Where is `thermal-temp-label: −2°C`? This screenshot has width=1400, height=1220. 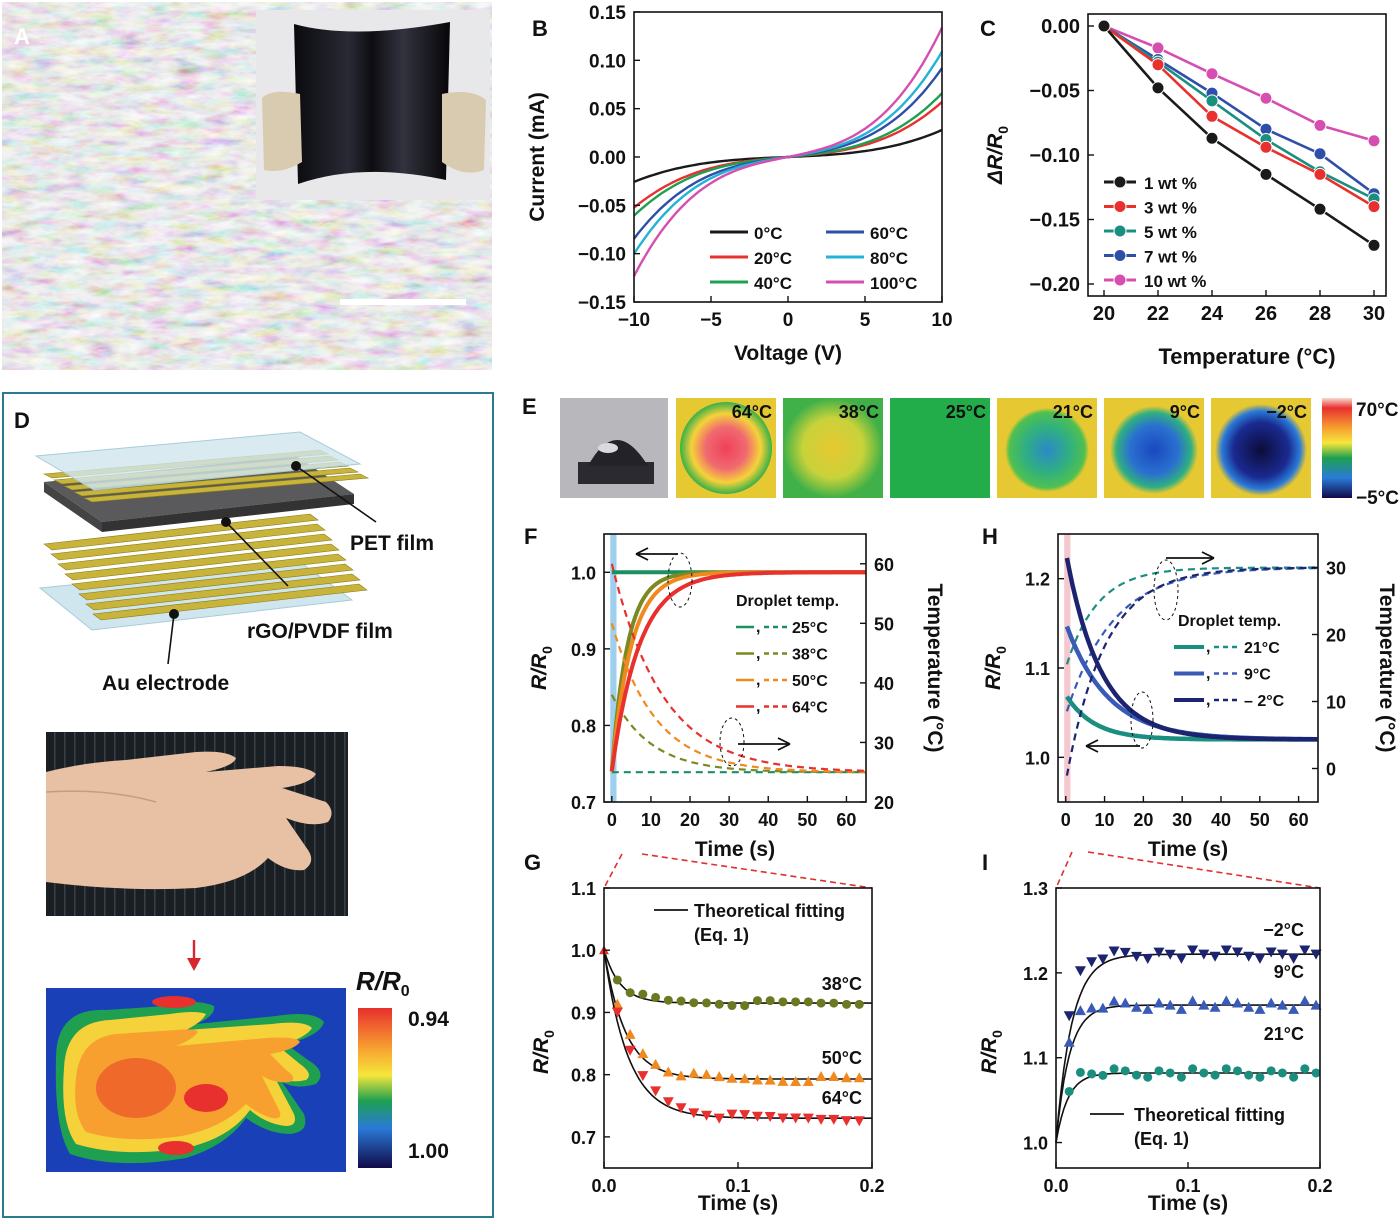
thermal-temp-label: −2°C is located at coordinates (1286, 412).